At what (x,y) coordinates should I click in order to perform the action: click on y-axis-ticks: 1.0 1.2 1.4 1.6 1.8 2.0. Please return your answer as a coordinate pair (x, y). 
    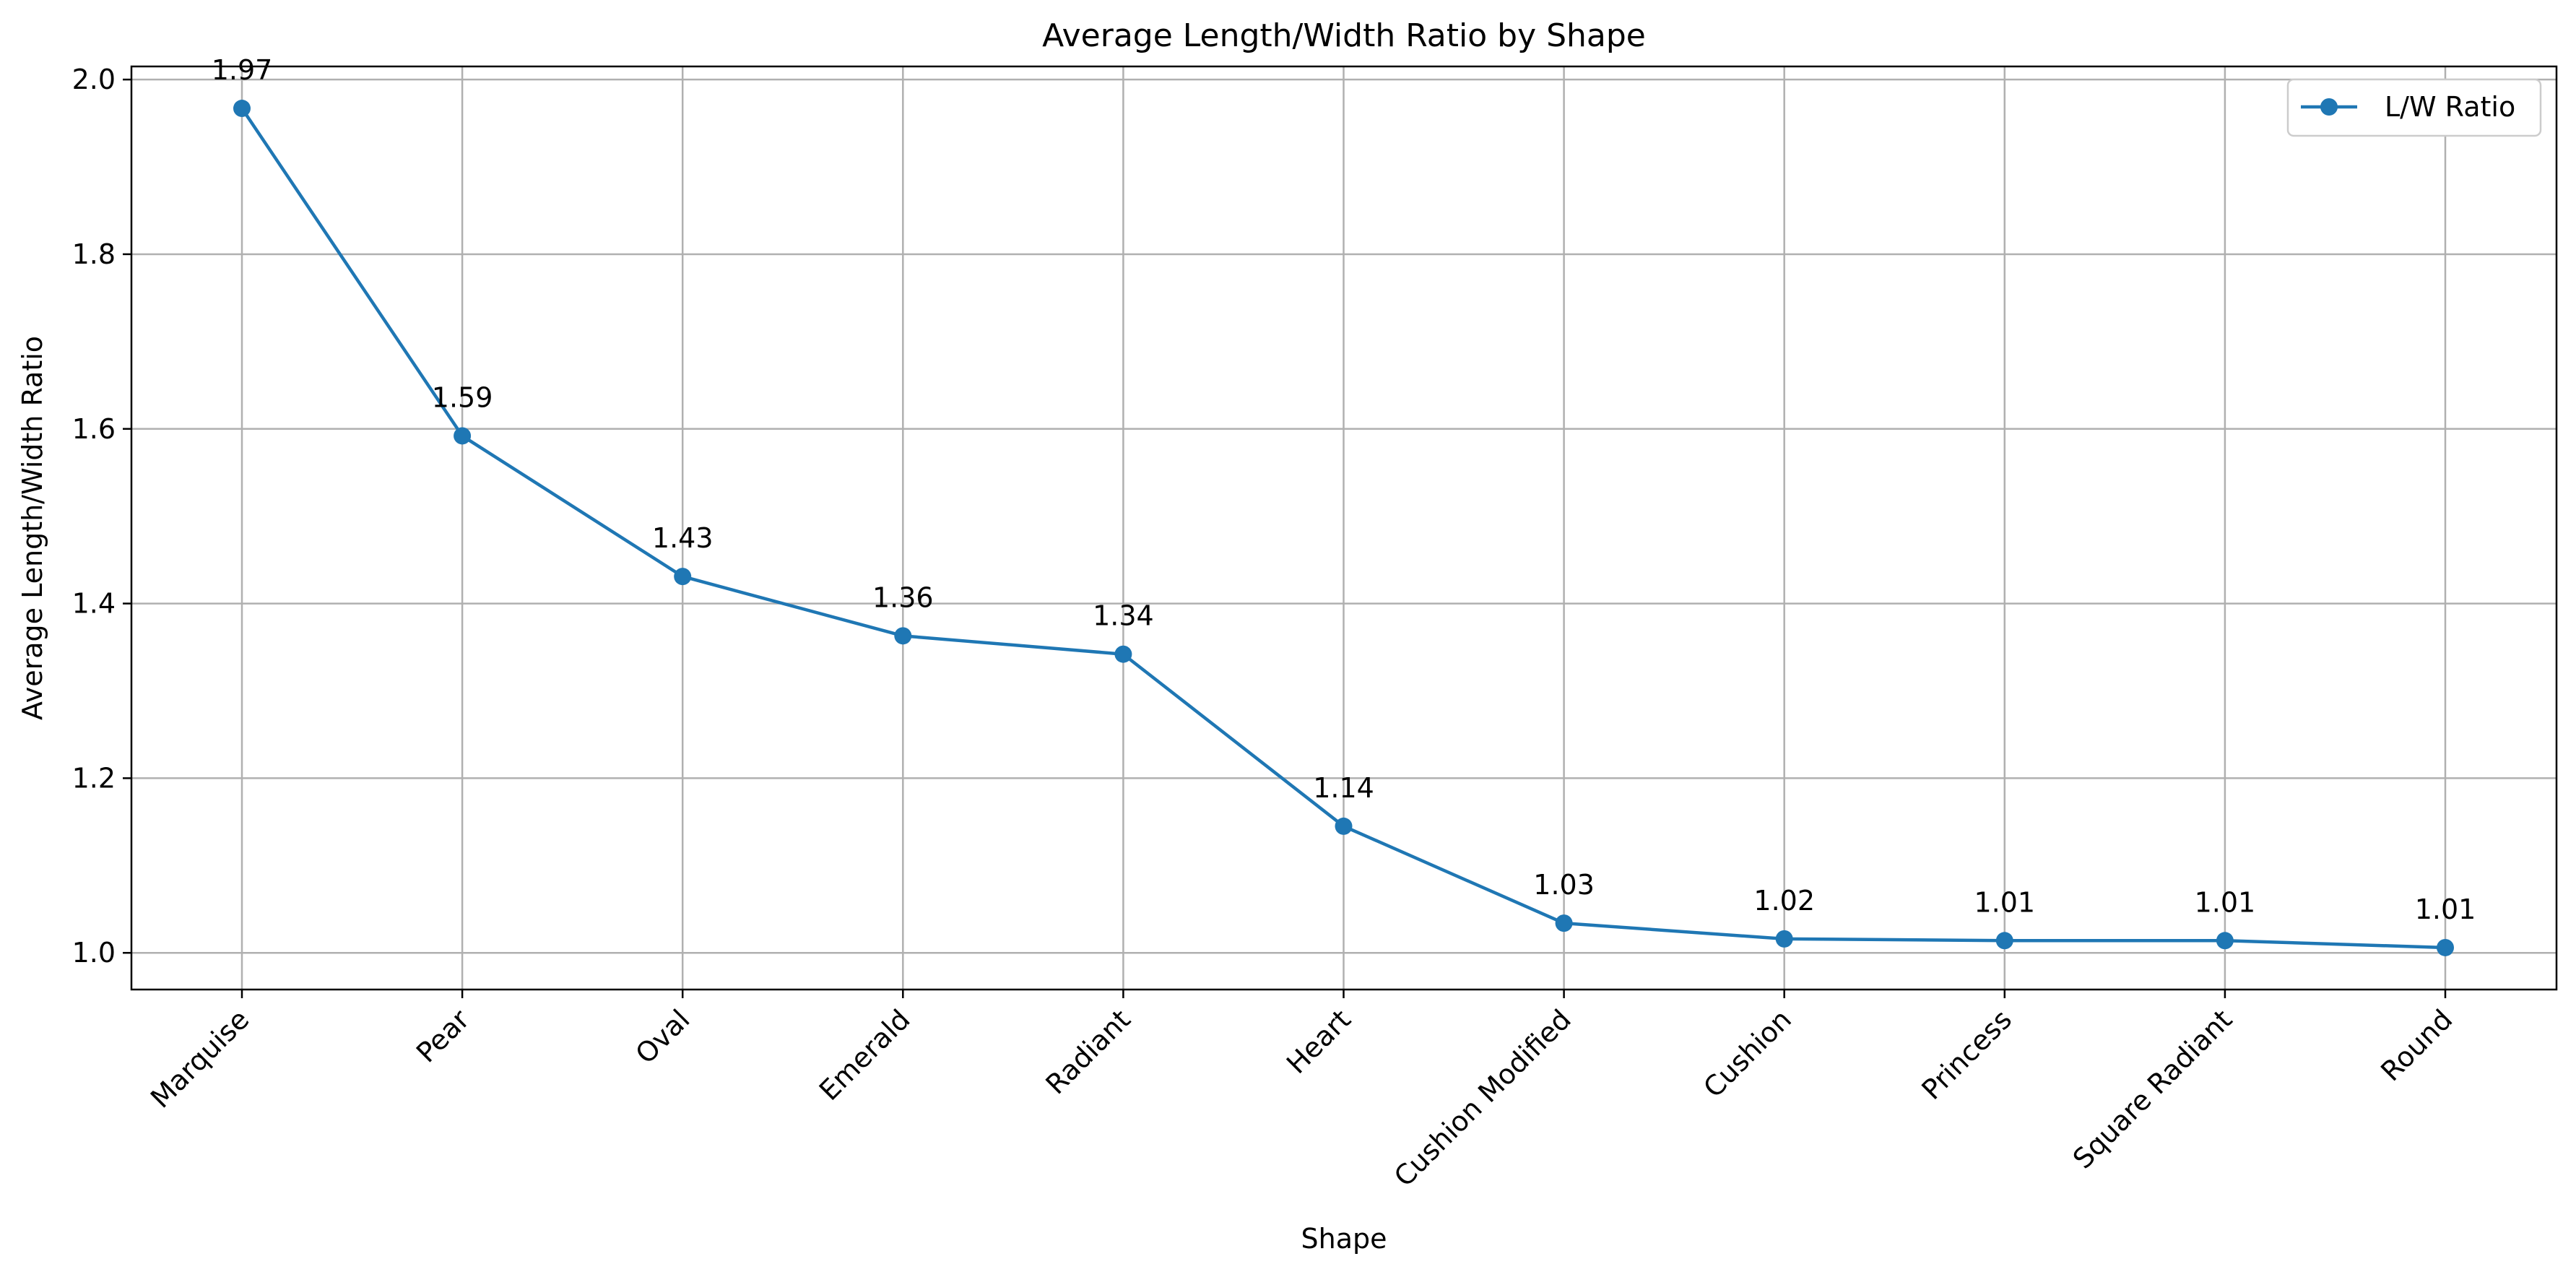
    Looking at the image, I should click on (101, 516).